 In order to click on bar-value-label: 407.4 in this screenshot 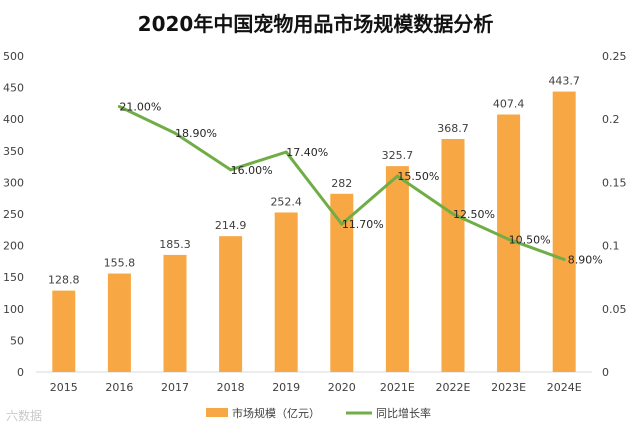, I will do `click(509, 104)`.